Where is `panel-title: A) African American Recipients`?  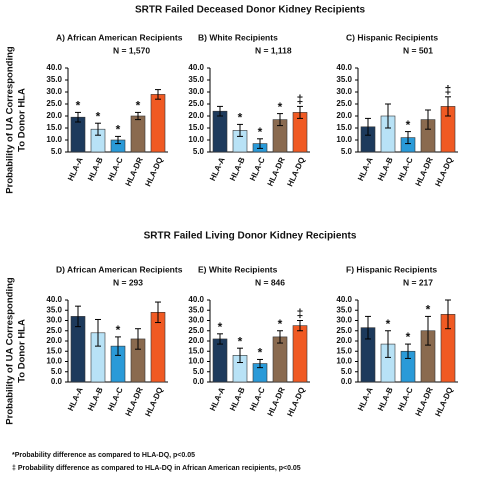 panel-title: A) African American Recipients is located at coordinates (119, 37).